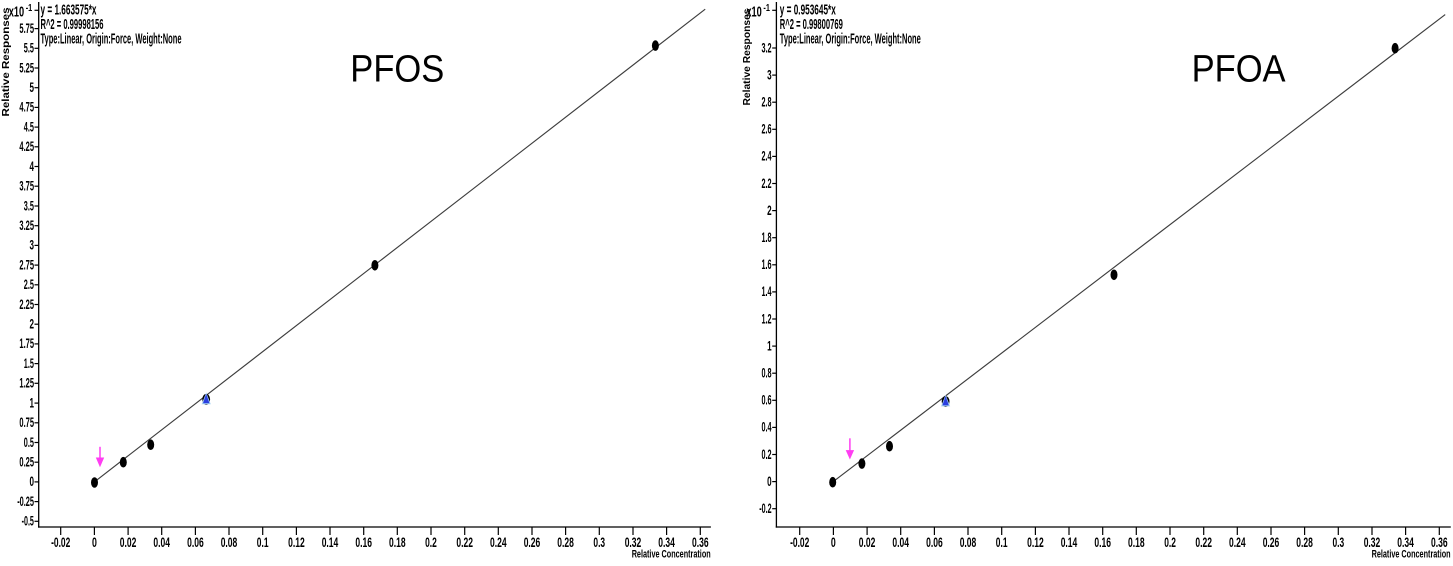 Image resolution: width=1453 pixels, height=566 pixels. Describe the element at coordinates (26, 343) in the screenshot. I see `svg-text: 1.75` at that location.